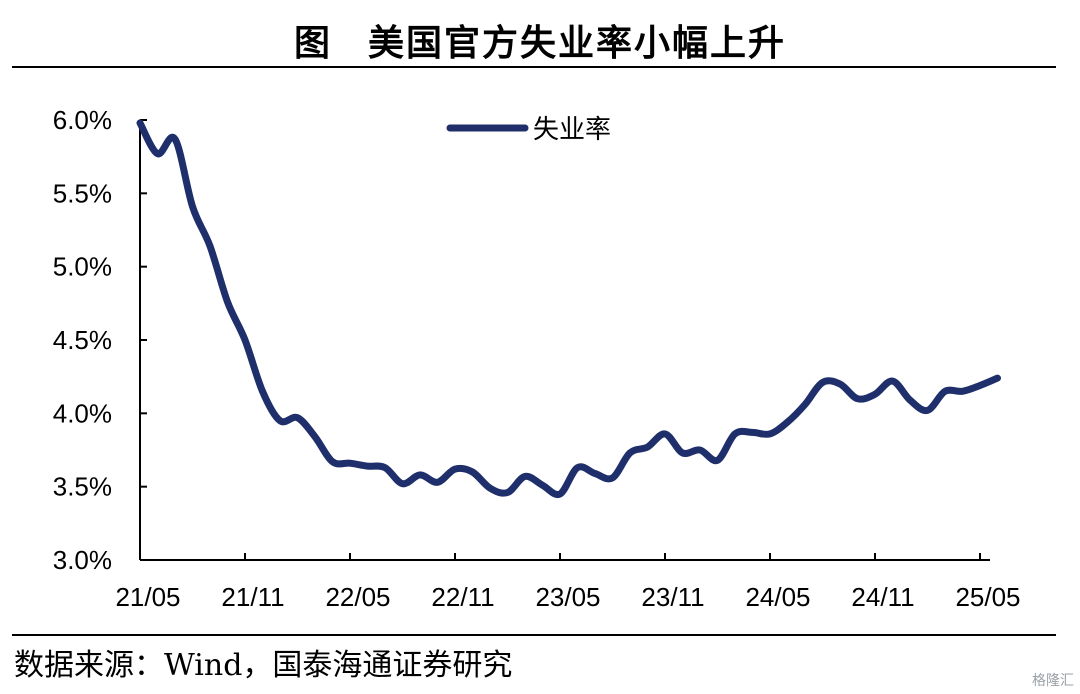 The height and width of the screenshot is (694, 1080). What do you see at coordinates (567, 597) in the screenshot?
I see `x-tick-label: 23/05` at bounding box center [567, 597].